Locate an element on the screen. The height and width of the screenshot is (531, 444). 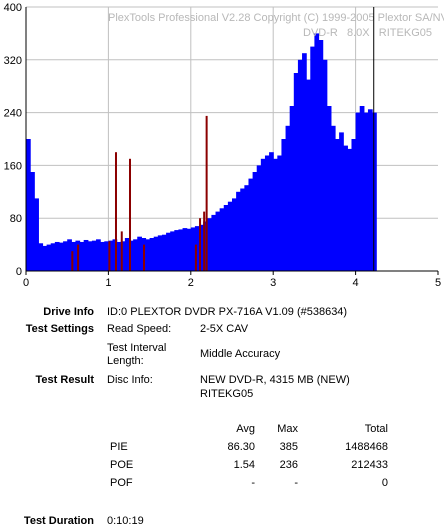
row-poe-max: 236 is located at coordinates (288, 465).